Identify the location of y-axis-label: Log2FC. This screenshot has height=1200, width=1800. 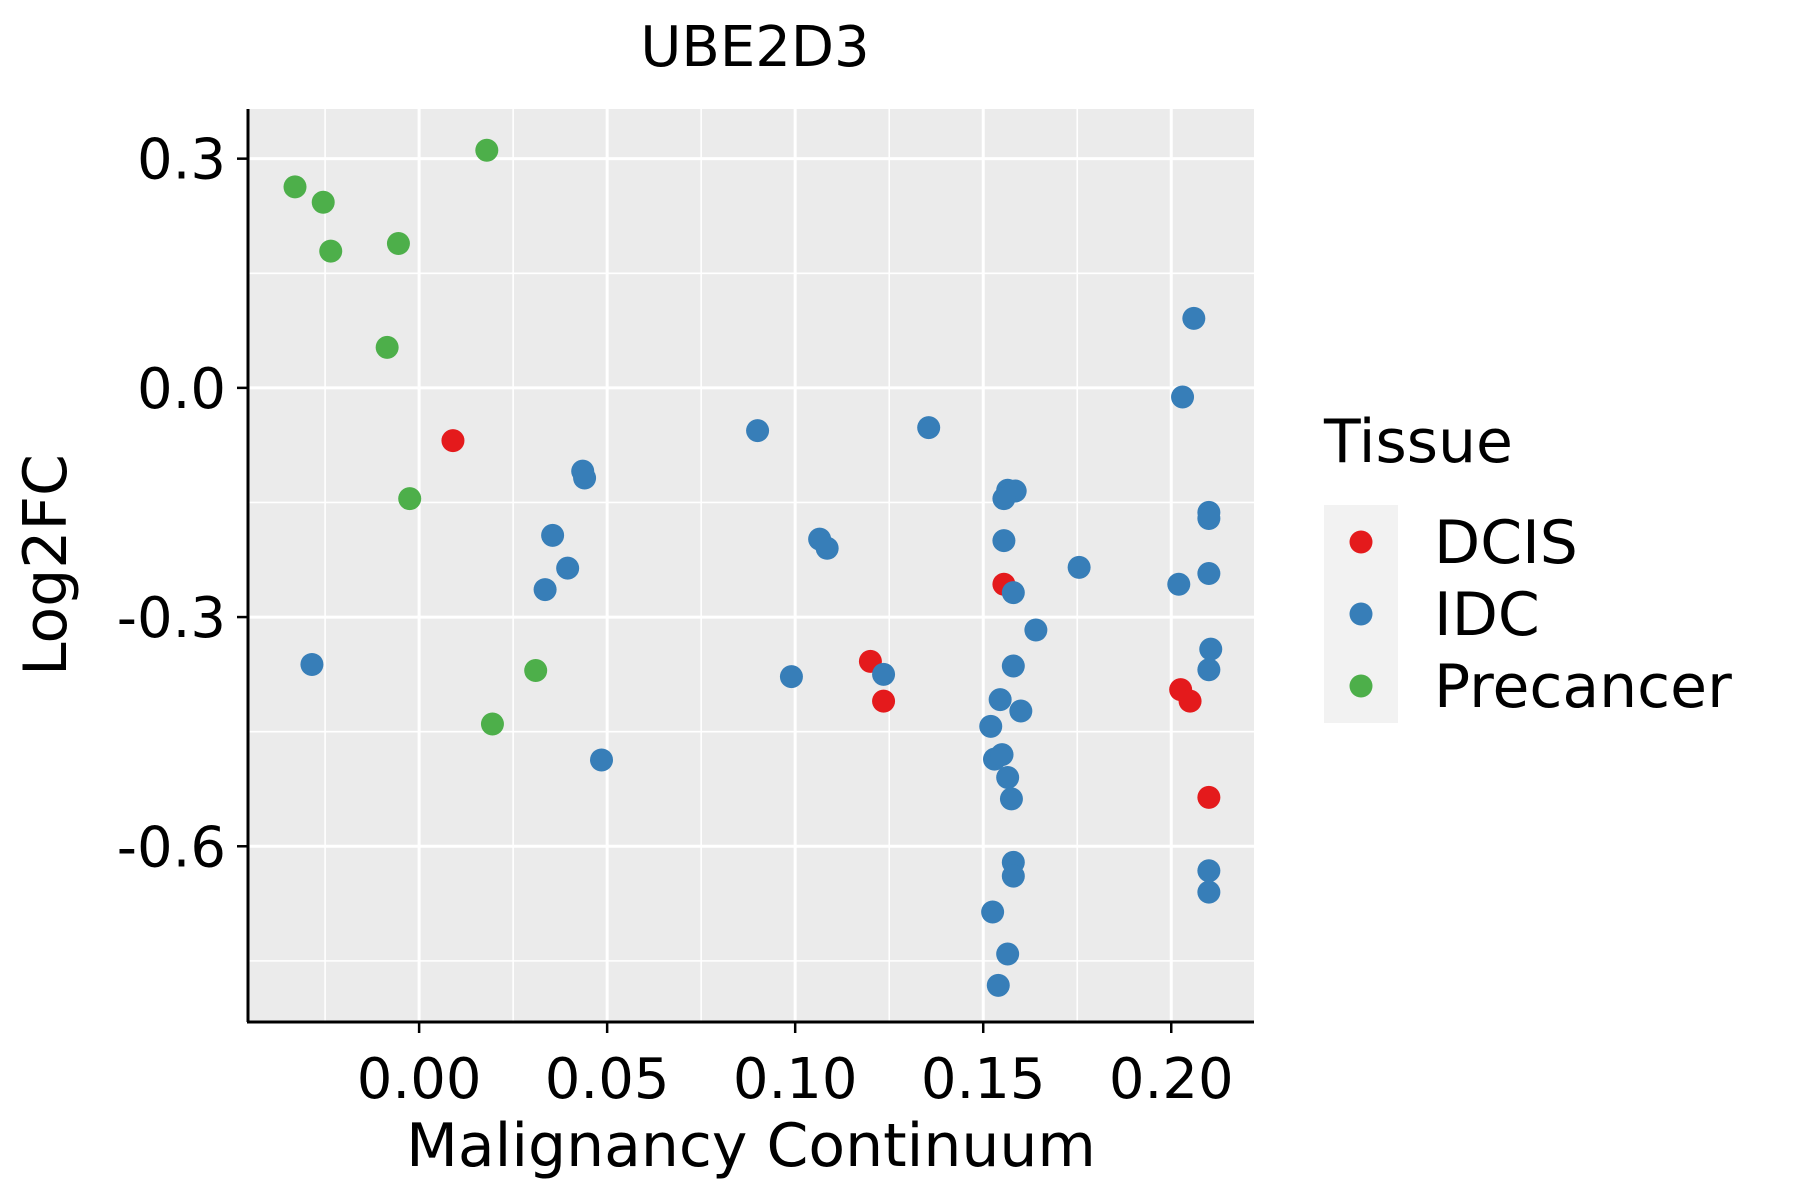
(46, 565).